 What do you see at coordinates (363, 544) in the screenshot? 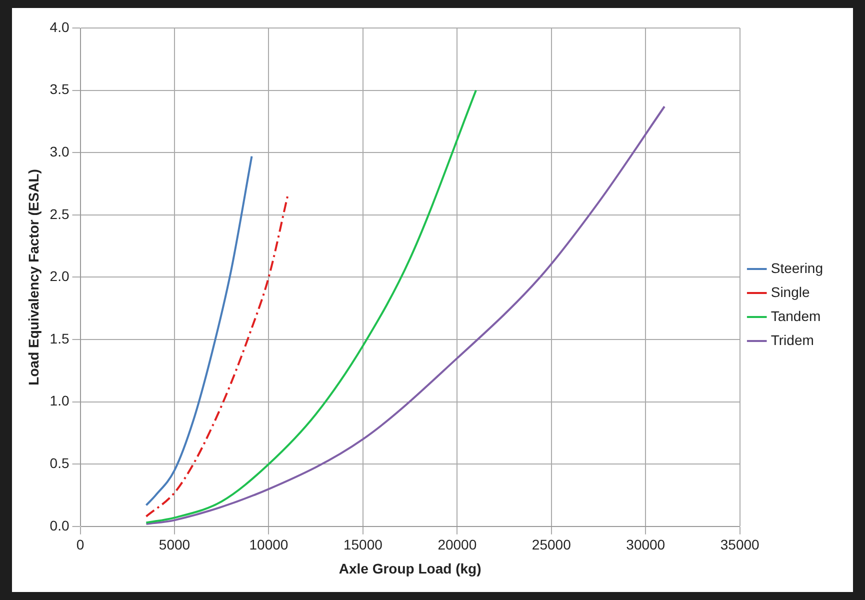
I see `x-tick-label: 15000` at bounding box center [363, 544].